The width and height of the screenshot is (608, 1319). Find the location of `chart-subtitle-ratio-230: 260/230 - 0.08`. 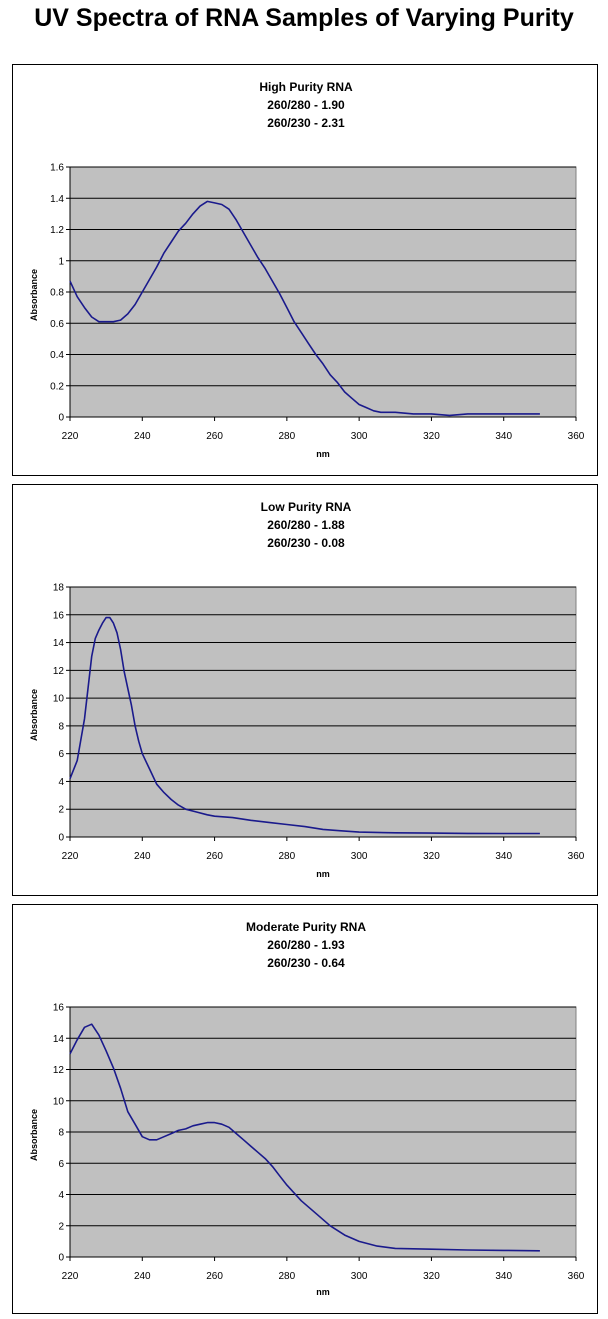

chart-subtitle-ratio-230: 260/230 - 0.08 is located at coordinates (306, 543).